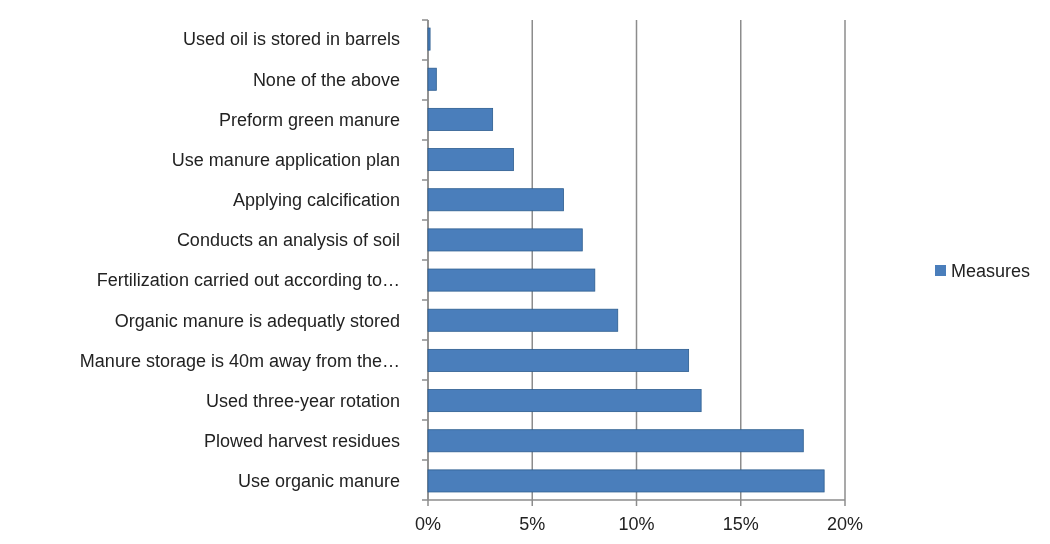  I want to click on y-tick-label: Plowed harvest residues, so click(301, 441).